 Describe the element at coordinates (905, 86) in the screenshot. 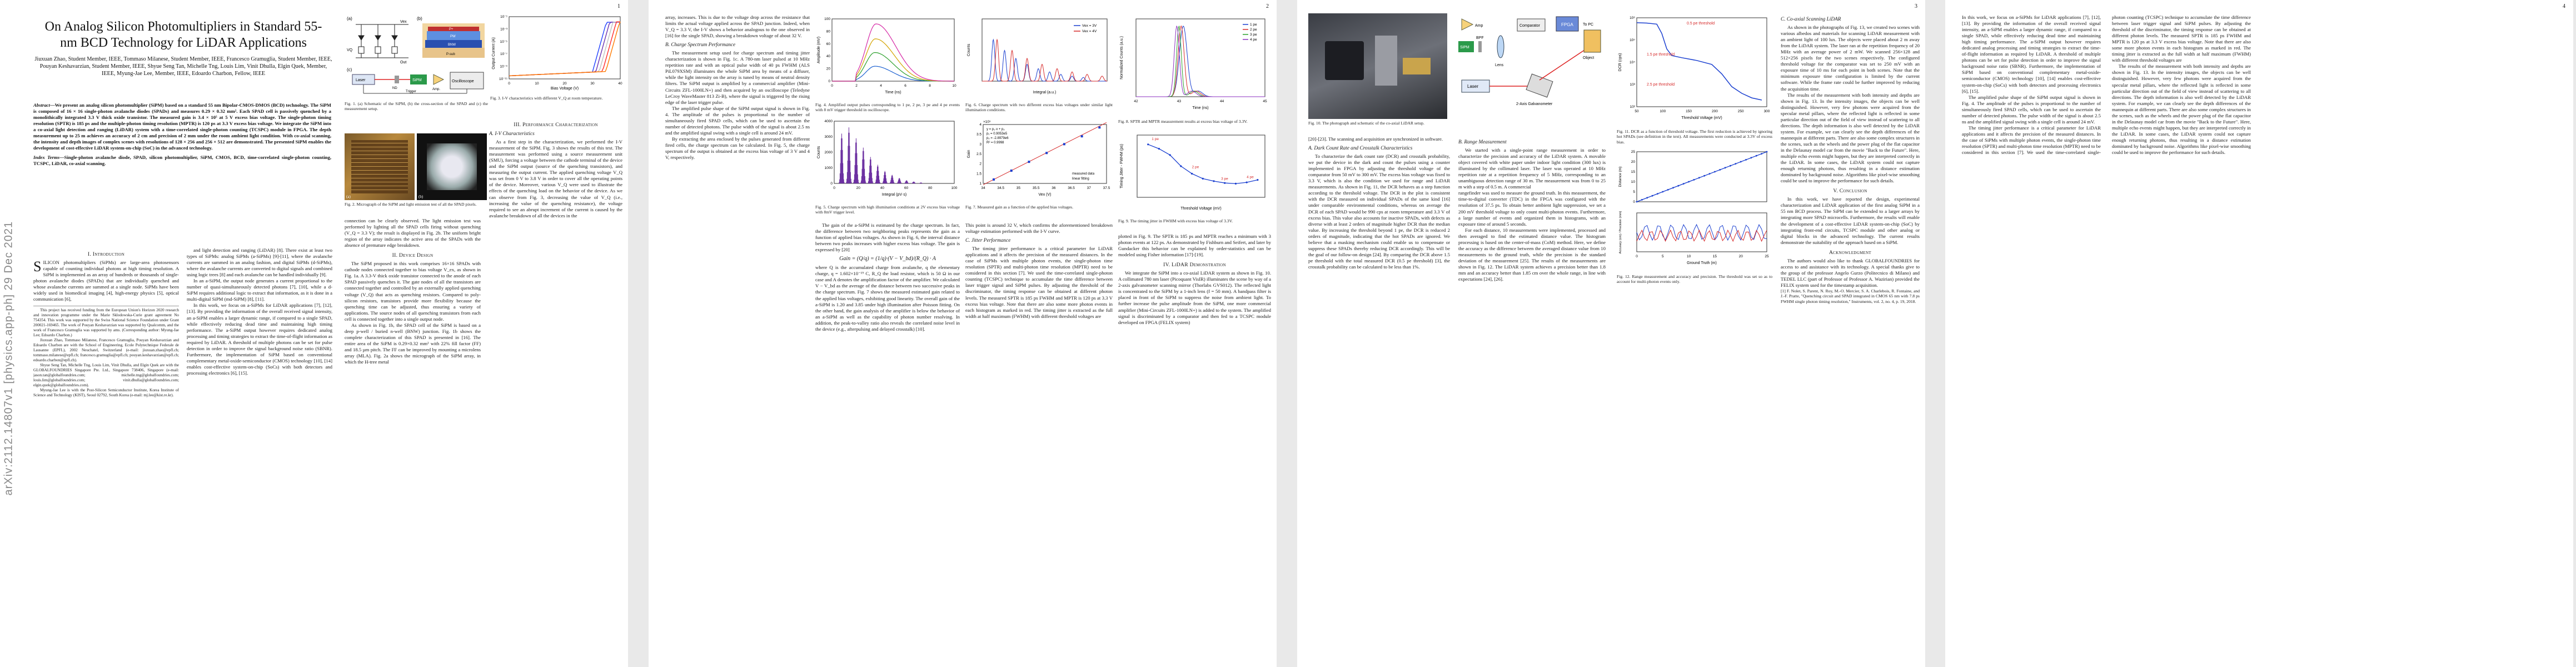

I see `fig4-xtick: 6` at that location.